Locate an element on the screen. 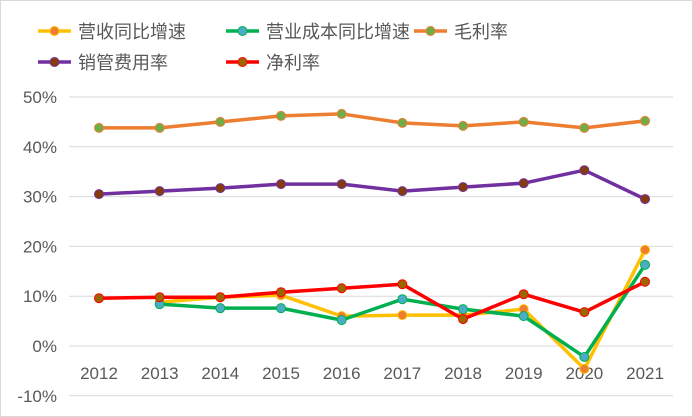  y-tick-label: 20% is located at coordinates (40, 246).